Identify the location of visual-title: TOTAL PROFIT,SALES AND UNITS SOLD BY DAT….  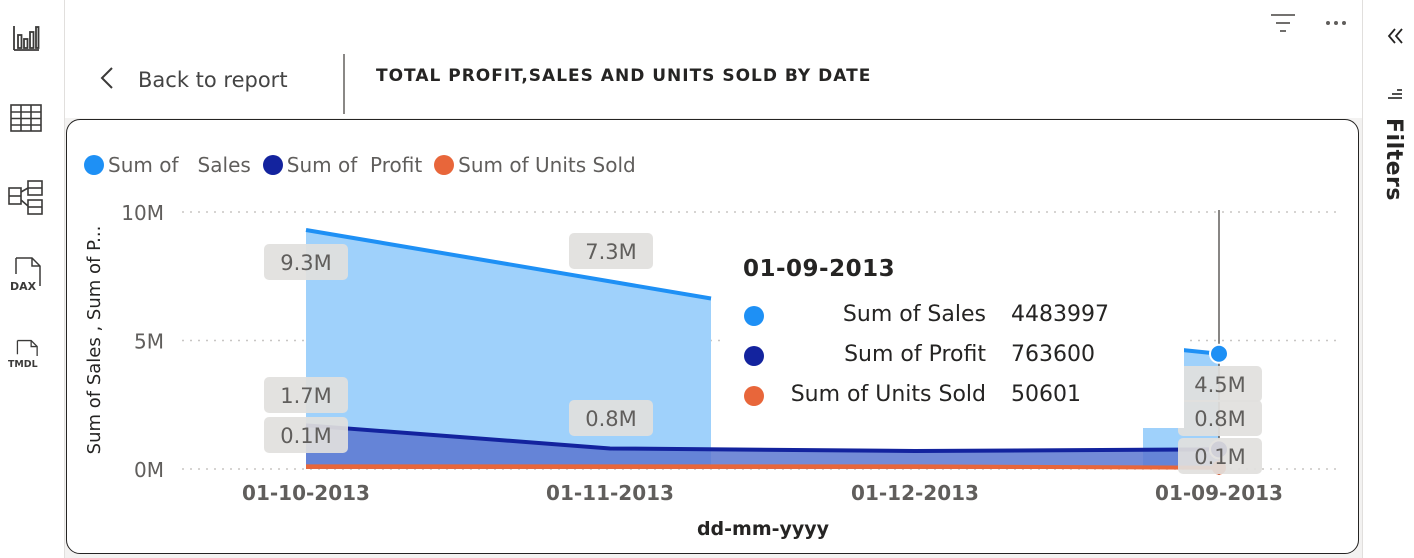
(624, 76).